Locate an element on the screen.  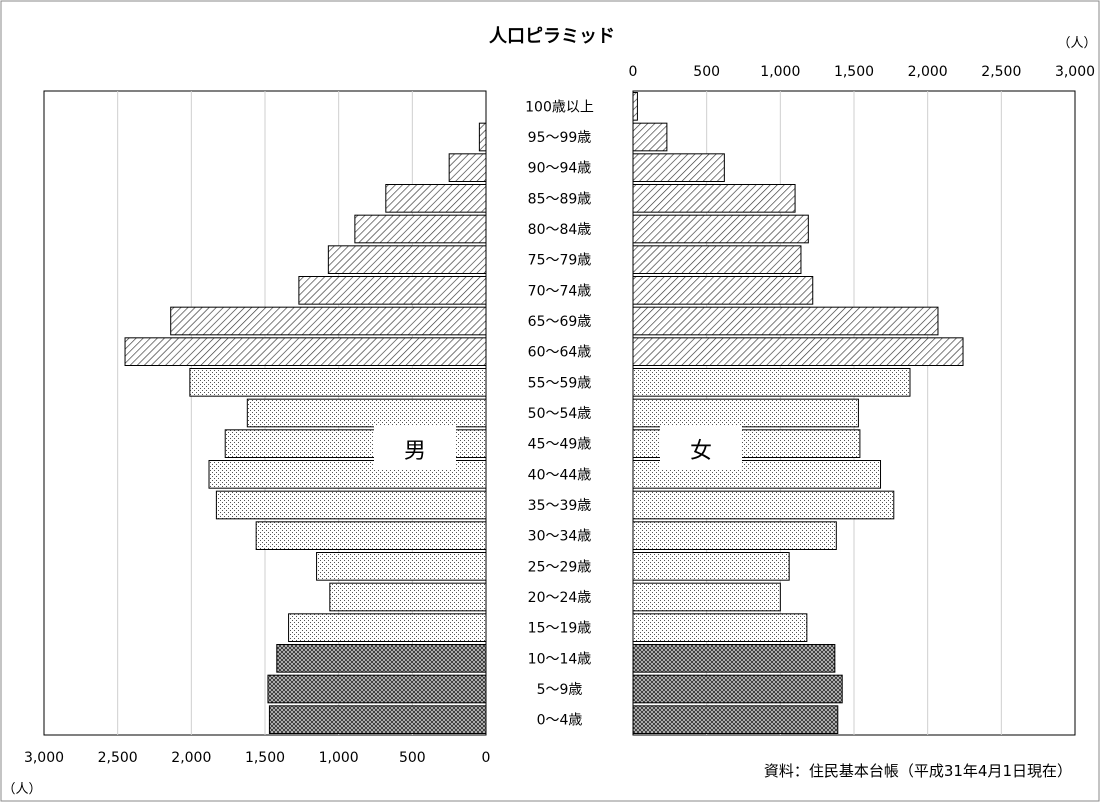
age-label-17: 15～19歳 is located at coordinates (560, 629).